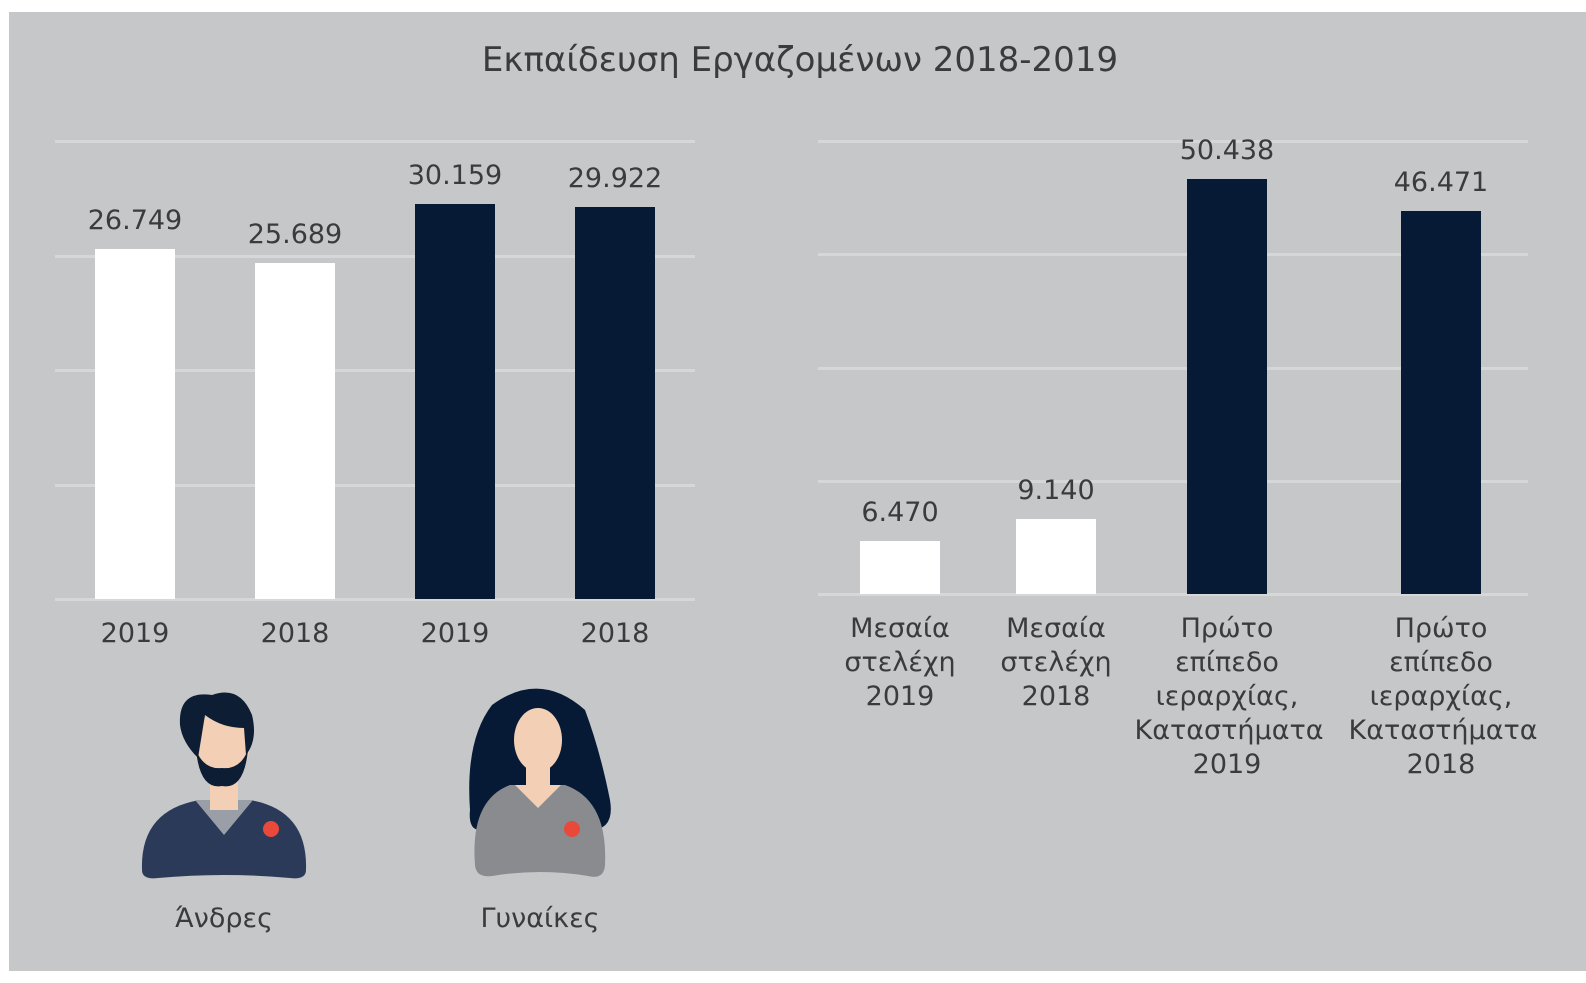  What do you see at coordinates (295, 234) in the screenshot?
I see `value-label: 25.689` at bounding box center [295, 234].